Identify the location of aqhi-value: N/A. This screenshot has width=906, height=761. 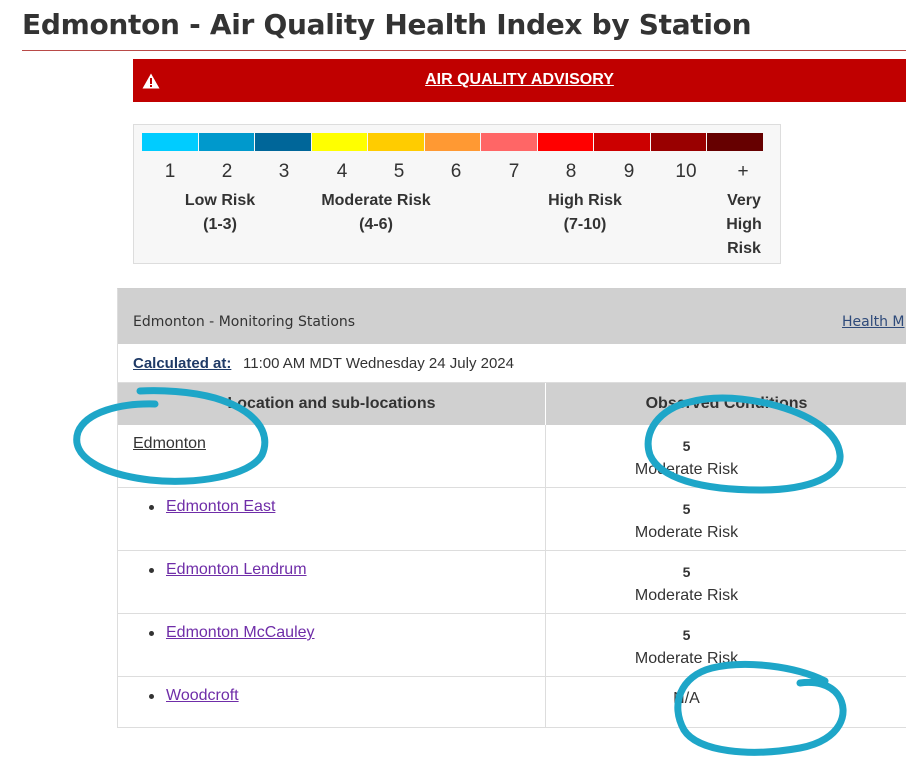
(686, 698).